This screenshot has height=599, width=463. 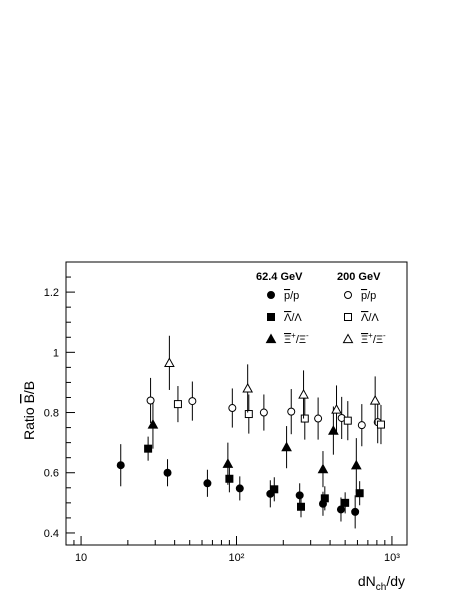 I want to click on y-axis-title: Ratio B/B, so click(x=29, y=410).